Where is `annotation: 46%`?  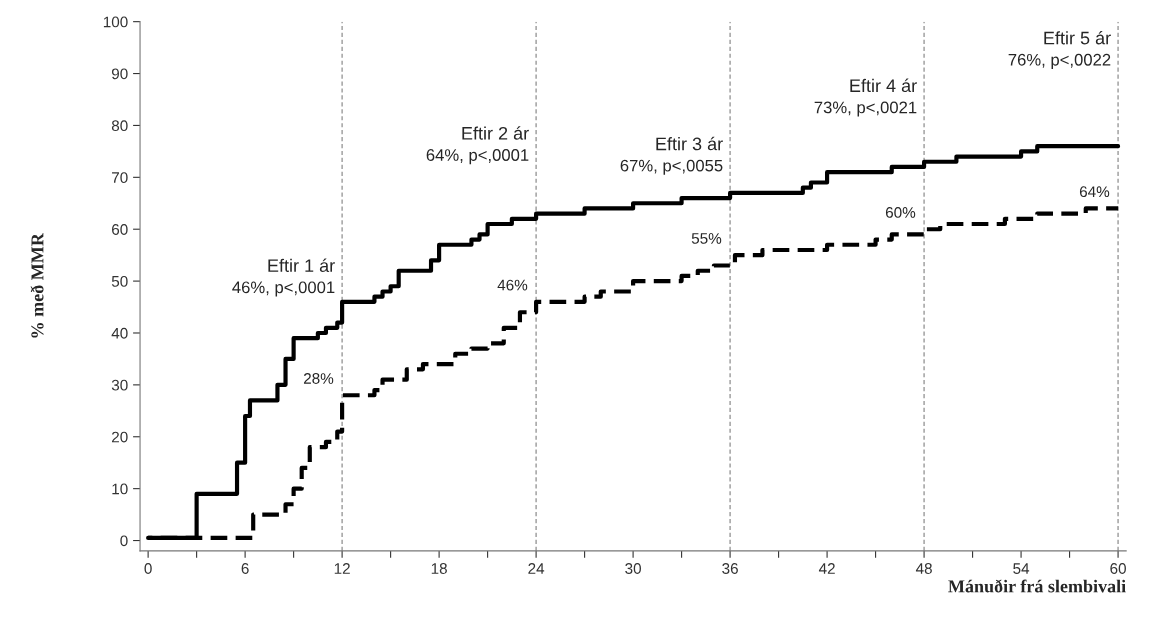
annotation: 46% is located at coordinates (512, 285).